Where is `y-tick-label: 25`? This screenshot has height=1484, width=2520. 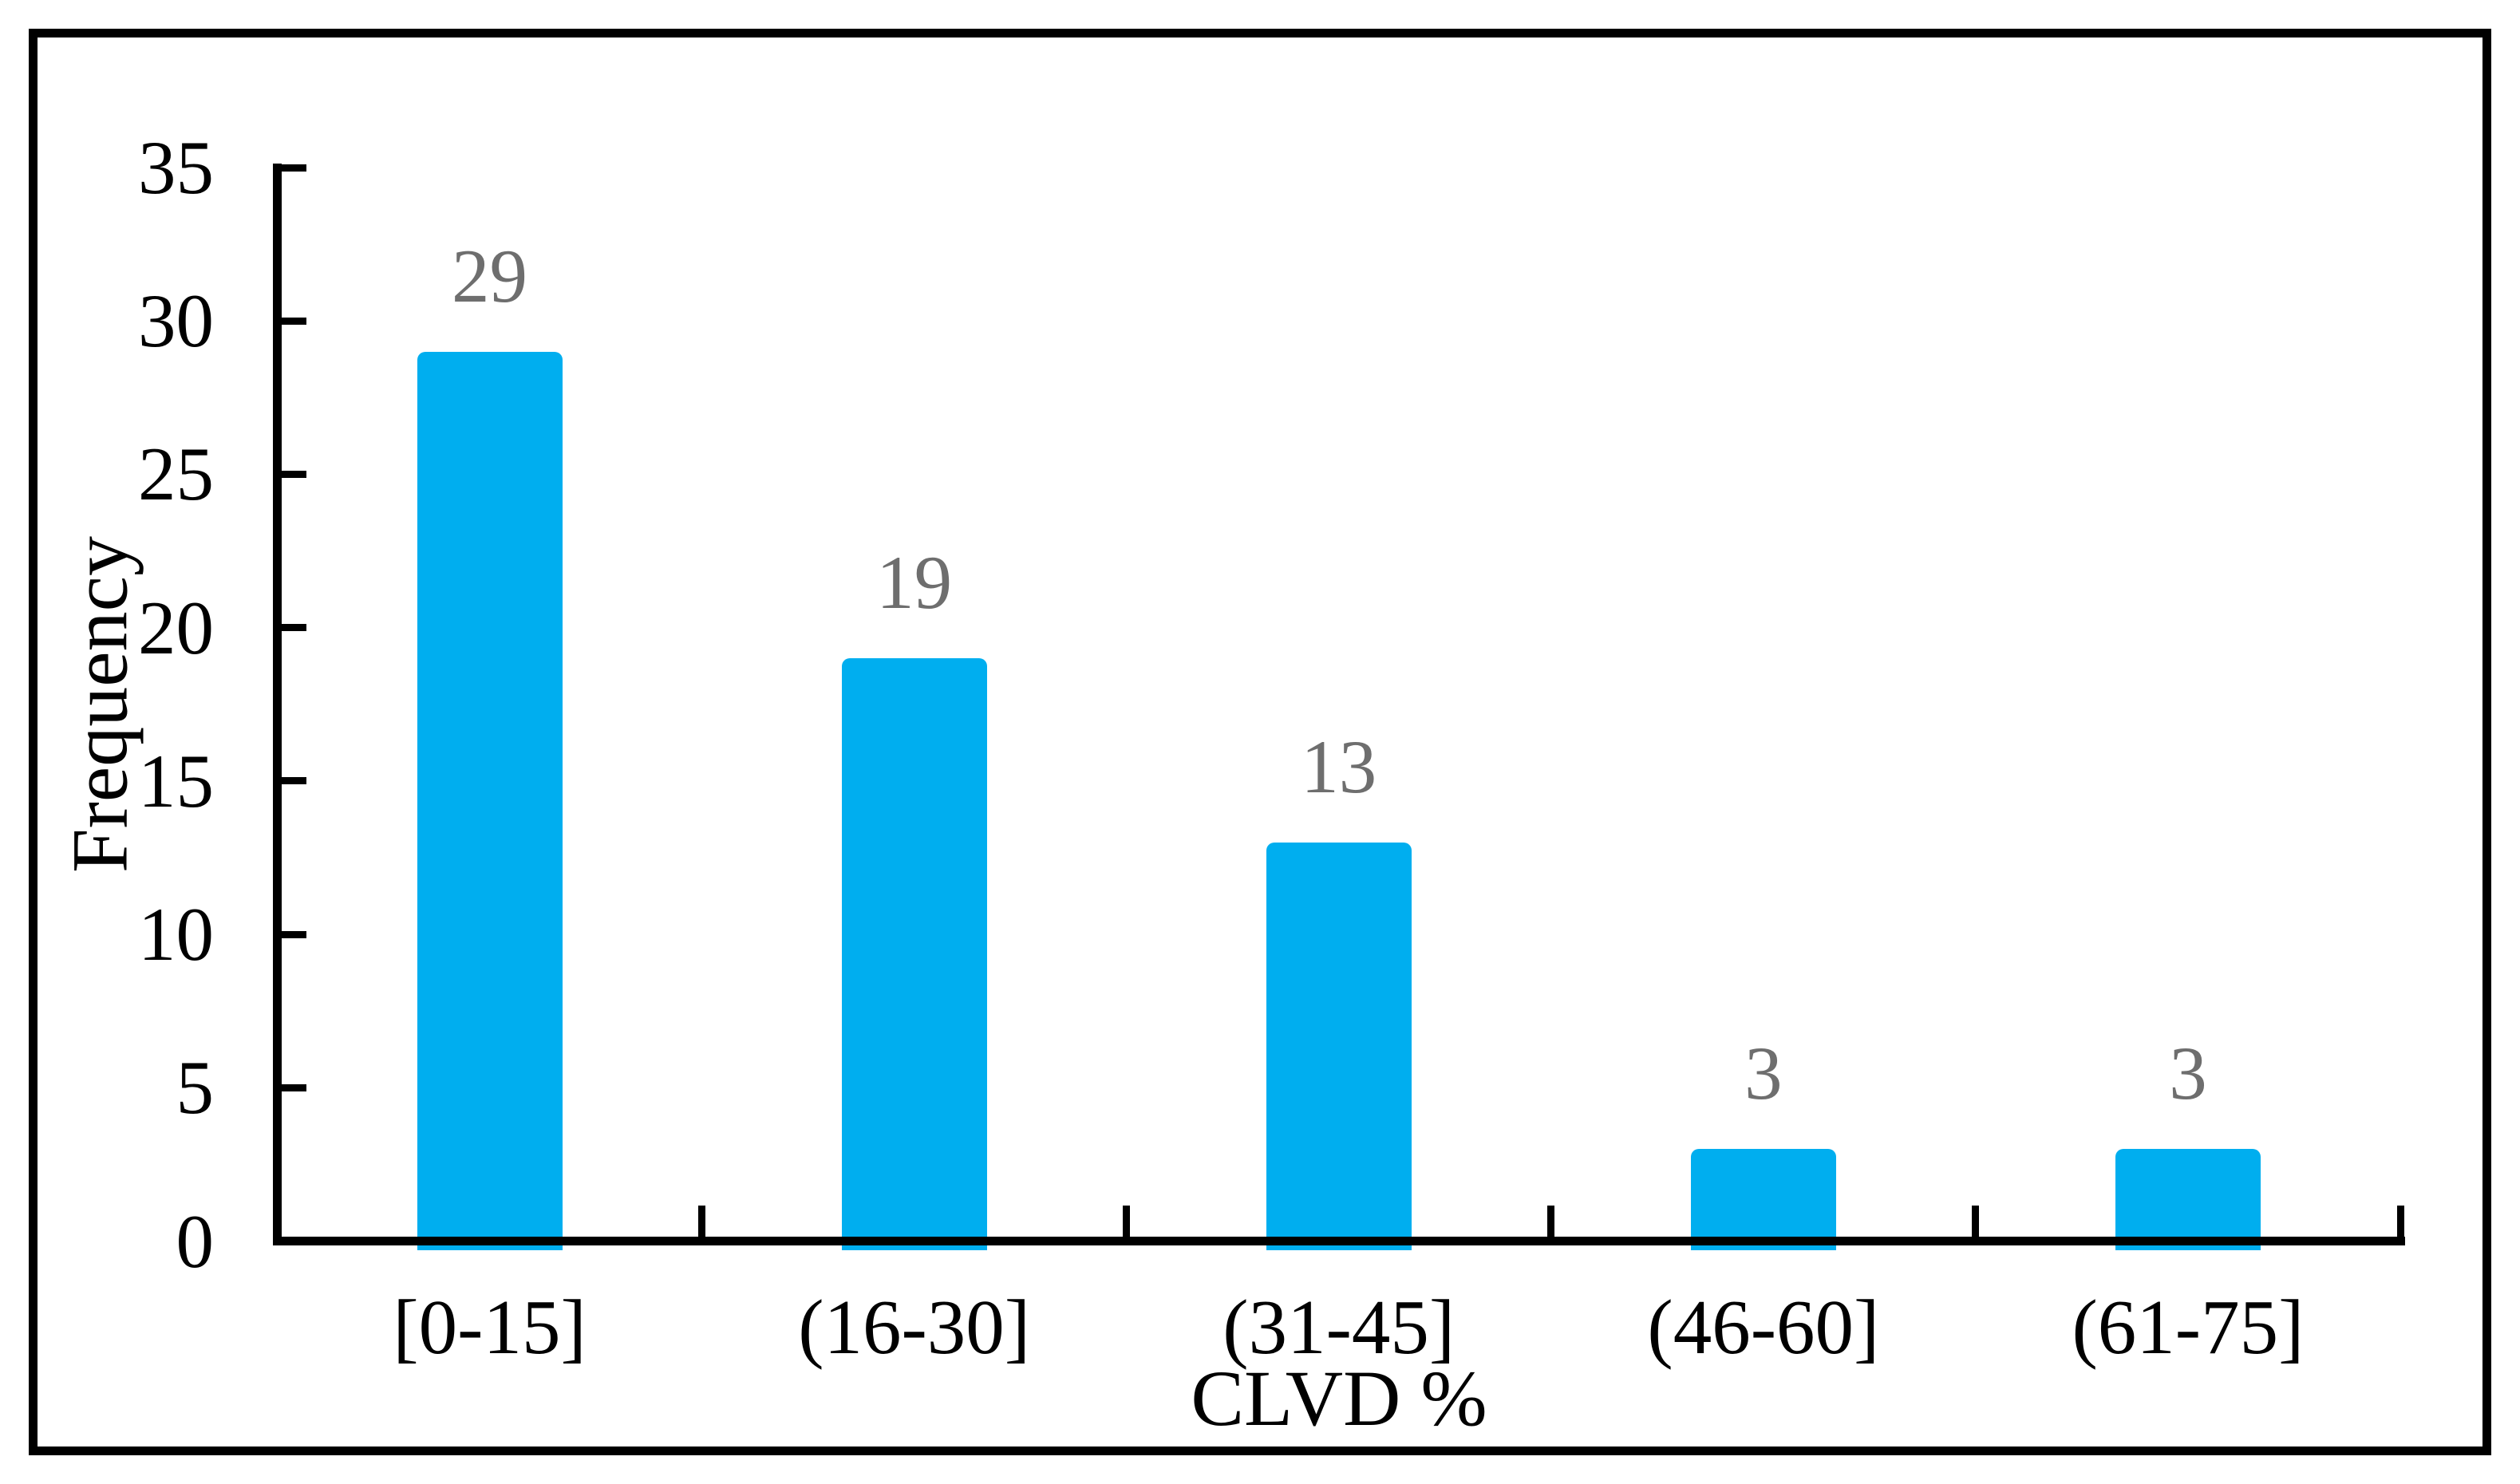
y-tick-label: 25 is located at coordinates (176, 474).